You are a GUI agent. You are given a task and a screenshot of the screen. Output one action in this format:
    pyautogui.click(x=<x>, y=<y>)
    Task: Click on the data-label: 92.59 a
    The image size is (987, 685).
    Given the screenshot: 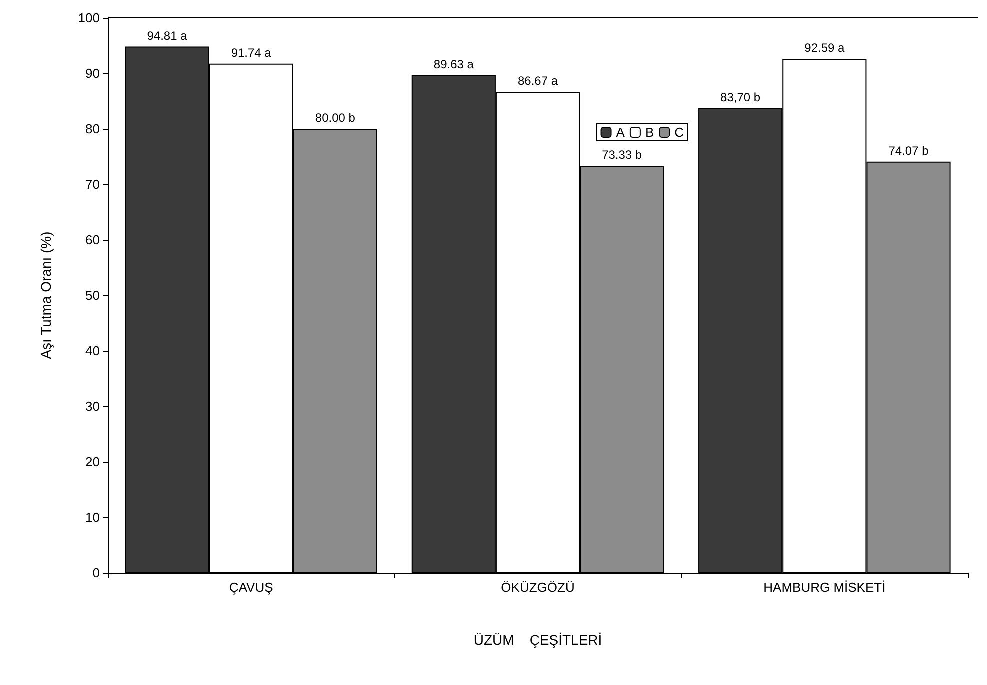 What is the action you would take?
    pyautogui.click(x=825, y=48)
    